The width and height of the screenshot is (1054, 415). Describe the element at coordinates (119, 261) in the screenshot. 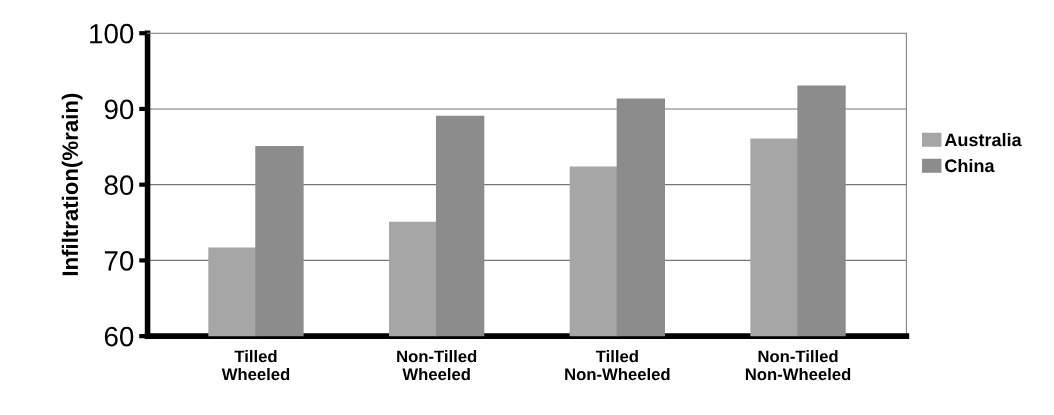

I see `y-tick-label: 70` at that location.